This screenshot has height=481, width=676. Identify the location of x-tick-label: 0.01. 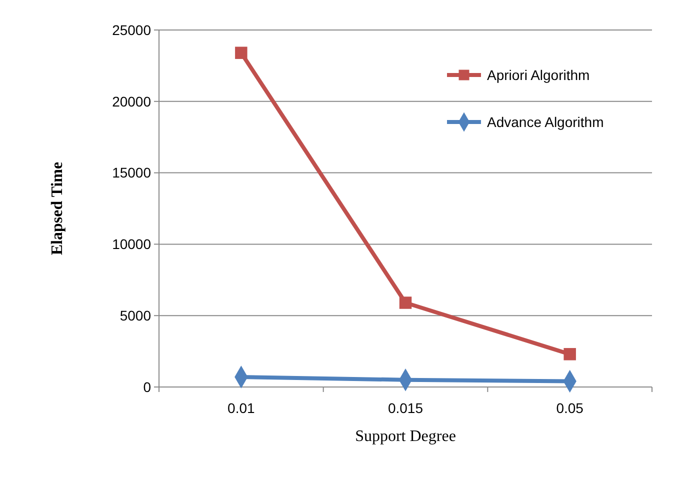
(242, 408).